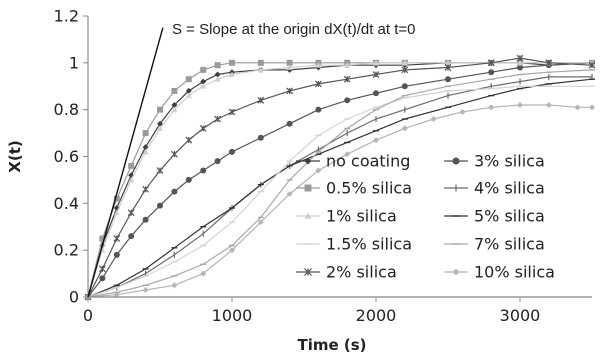  I want to click on legend-label: 1% silica, so click(361, 216).